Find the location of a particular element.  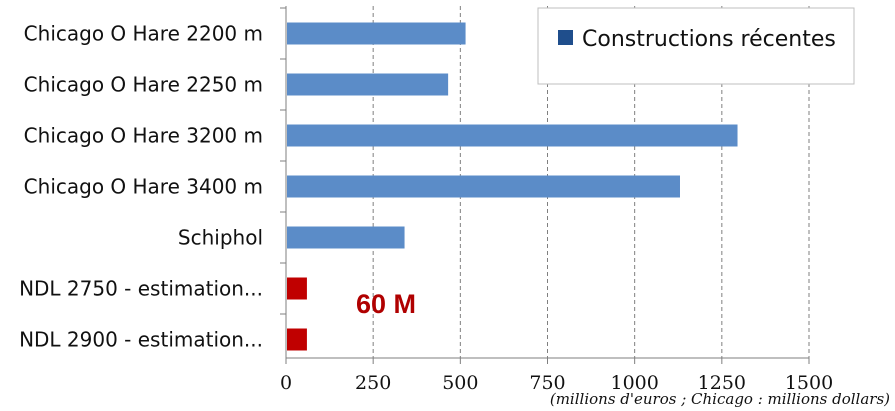

annotation-60m: 60 M is located at coordinates (386, 304).